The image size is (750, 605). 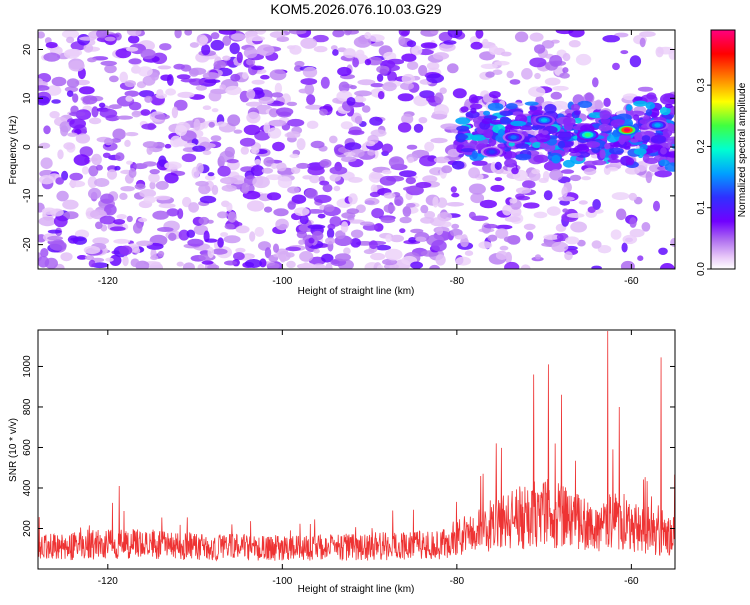 What do you see at coordinates (491, 152) in the screenshot?
I see `spectrogram-peak` at bounding box center [491, 152].